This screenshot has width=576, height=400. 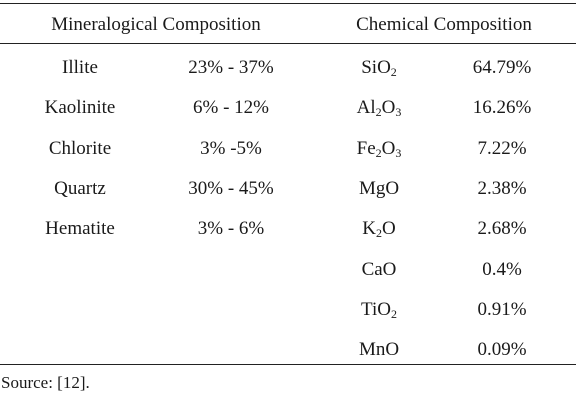 I want to click on formula-element: MgO, so click(x=379, y=188).